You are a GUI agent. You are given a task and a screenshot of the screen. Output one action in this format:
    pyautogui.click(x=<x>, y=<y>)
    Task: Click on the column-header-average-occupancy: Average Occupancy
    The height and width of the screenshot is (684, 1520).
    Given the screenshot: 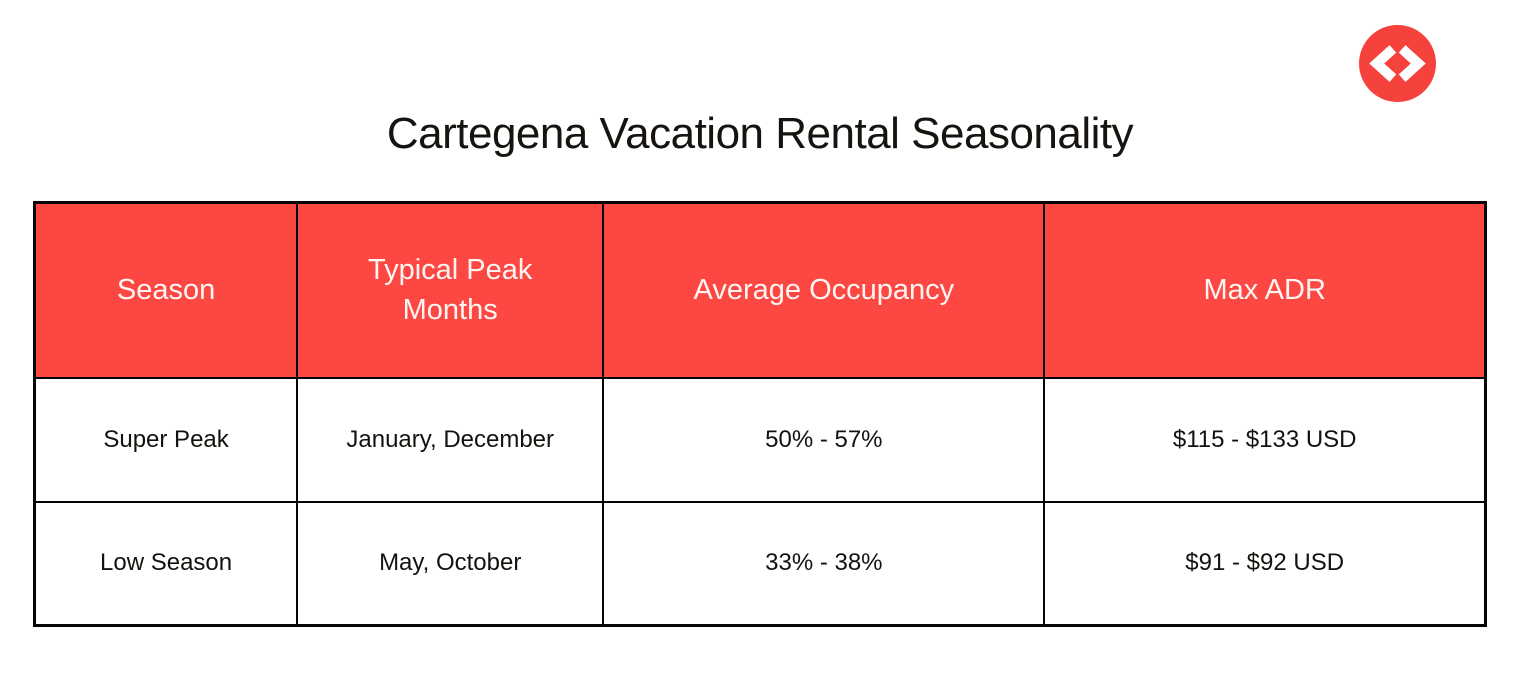 What is the action you would take?
    pyautogui.click(x=824, y=290)
    